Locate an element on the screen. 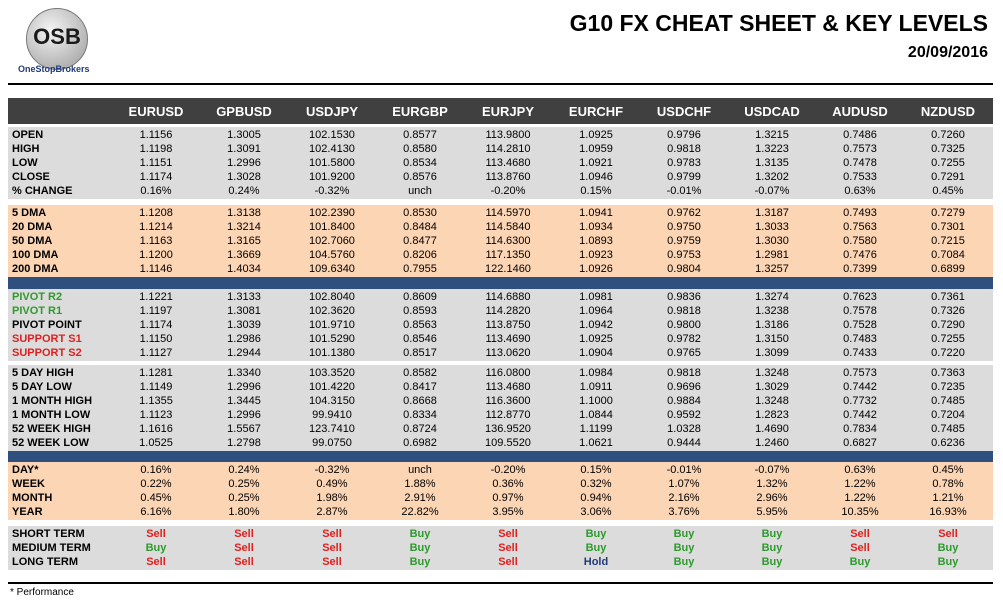 This screenshot has height=603, width=1003. value-cell: 1.3029 is located at coordinates (772, 387).